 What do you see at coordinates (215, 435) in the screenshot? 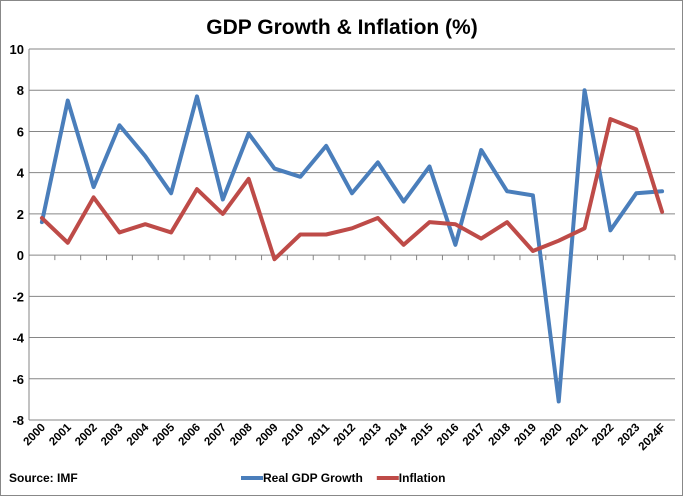
I see `x-tick-label: 2007` at bounding box center [215, 435].